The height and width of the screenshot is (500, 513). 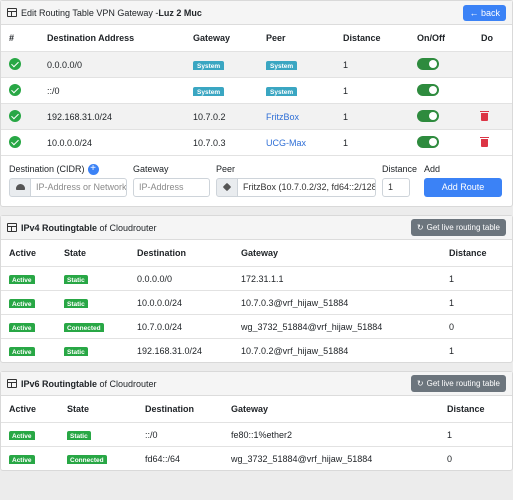 What do you see at coordinates (256, 116) in the screenshot?
I see `table-row: 192.168.31.0/24 10.7.0.2 FritzBox 1` at bounding box center [256, 116].